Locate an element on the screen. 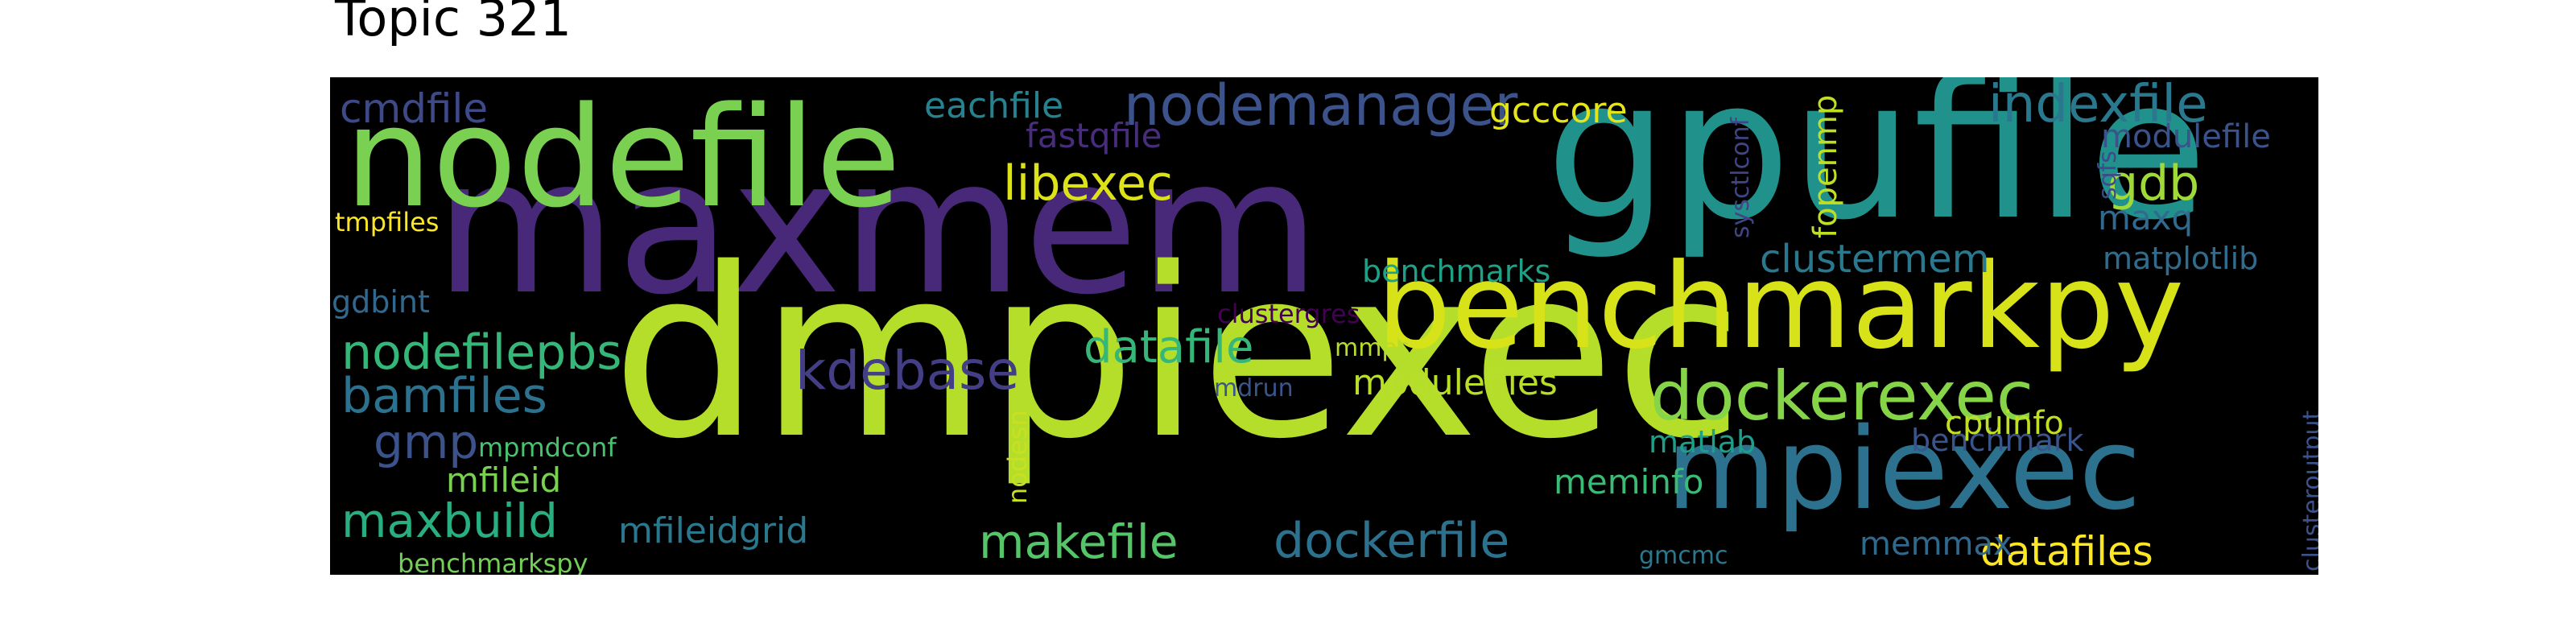  word-datafiles: datafiles is located at coordinates (2066, 551).